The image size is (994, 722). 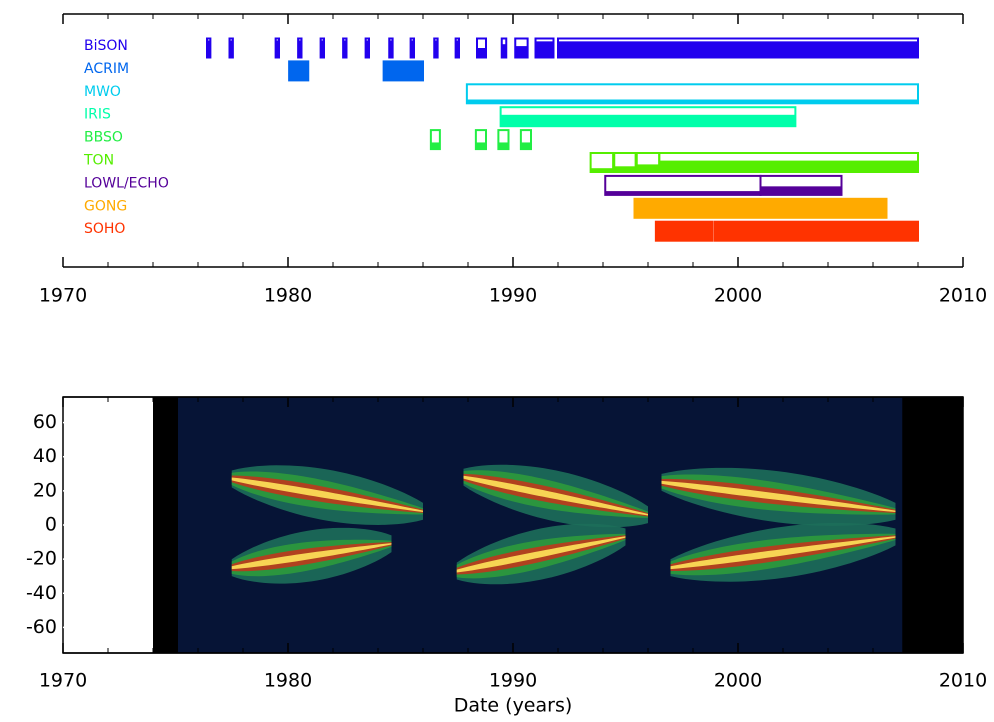 What do you see at coordinates (126, 183) in the screenshot?
I see `legend-label: LOWL/ECHO` at bounding box center [126, 183].